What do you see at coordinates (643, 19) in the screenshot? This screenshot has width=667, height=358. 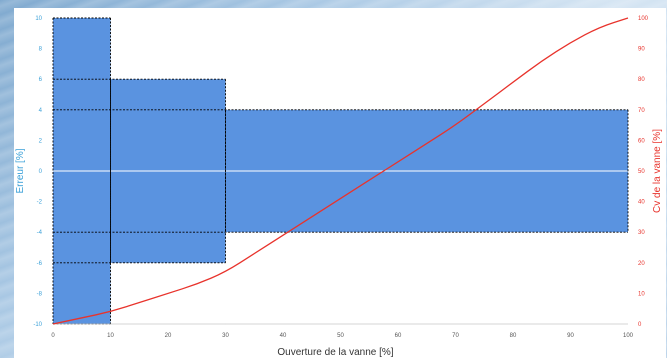 I see `y-right-tick-label: 100` at bounding box center [643, 19].